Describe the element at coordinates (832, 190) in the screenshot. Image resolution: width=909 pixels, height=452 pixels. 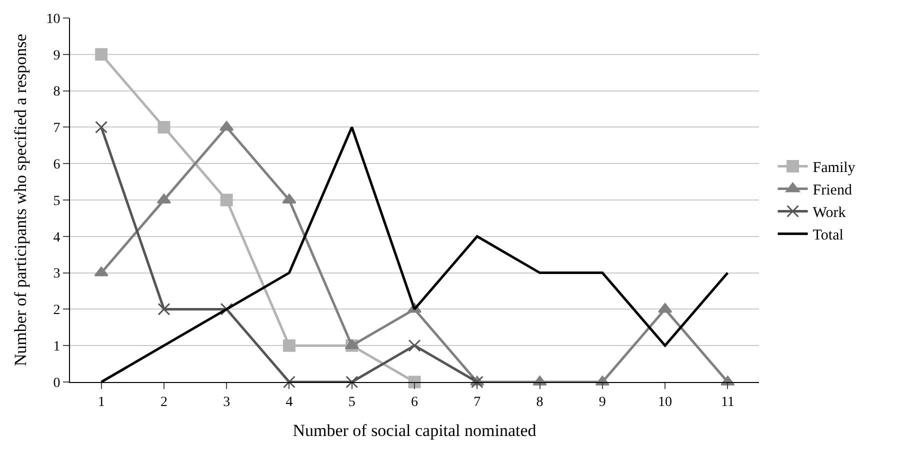
I see `legend-label: Friend` at that location.